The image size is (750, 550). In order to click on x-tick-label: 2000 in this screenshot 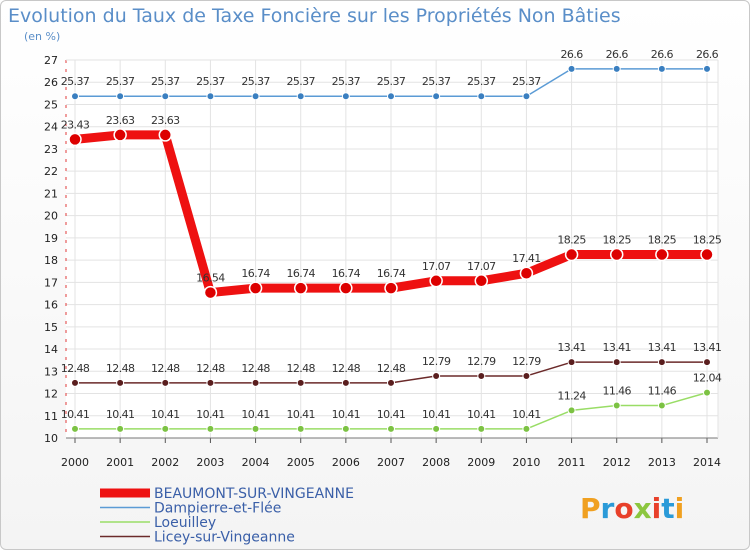, I will do `click(75, 462)`.